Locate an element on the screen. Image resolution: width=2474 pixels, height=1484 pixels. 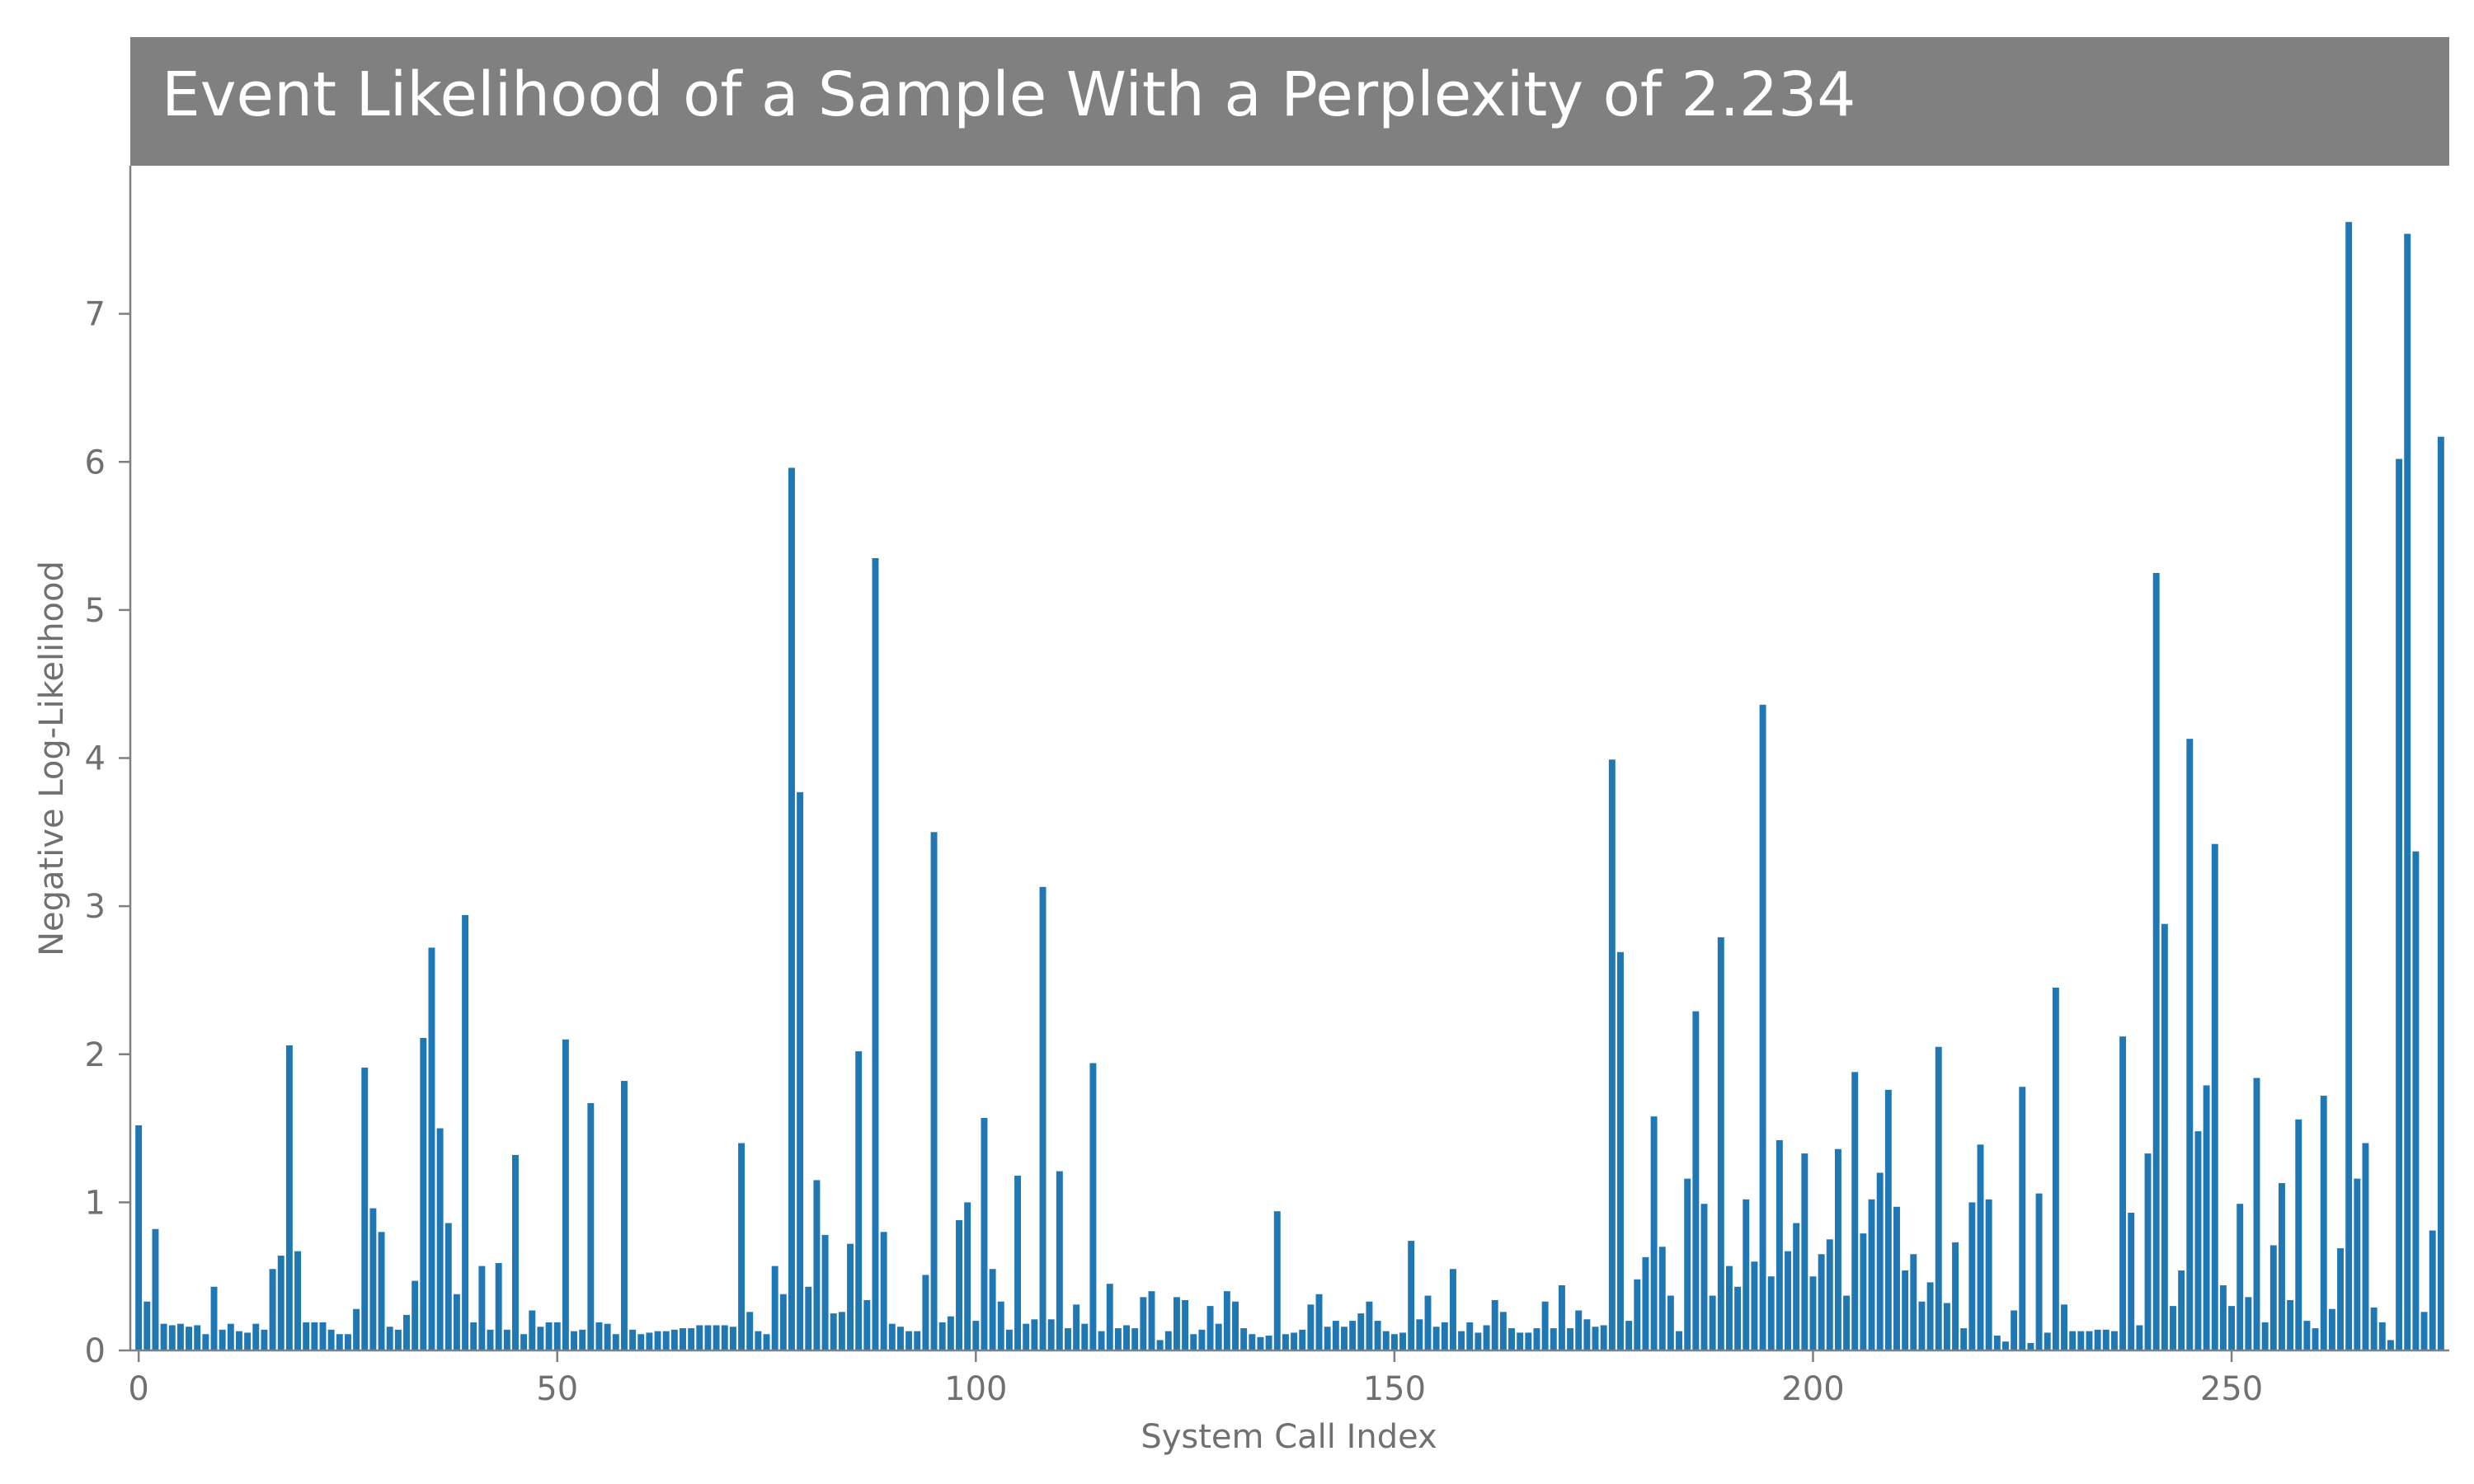
x-tick-label: 150 is located at coordinates (1394, 1389).